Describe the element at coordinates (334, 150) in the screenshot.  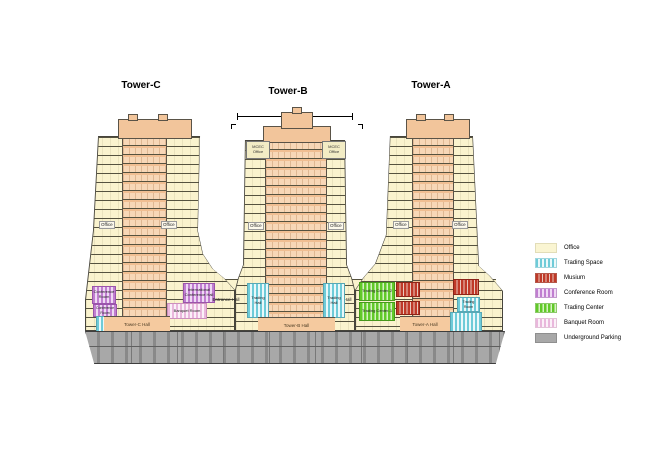
I see `mcec-office-right: MCEC Office` at that location.